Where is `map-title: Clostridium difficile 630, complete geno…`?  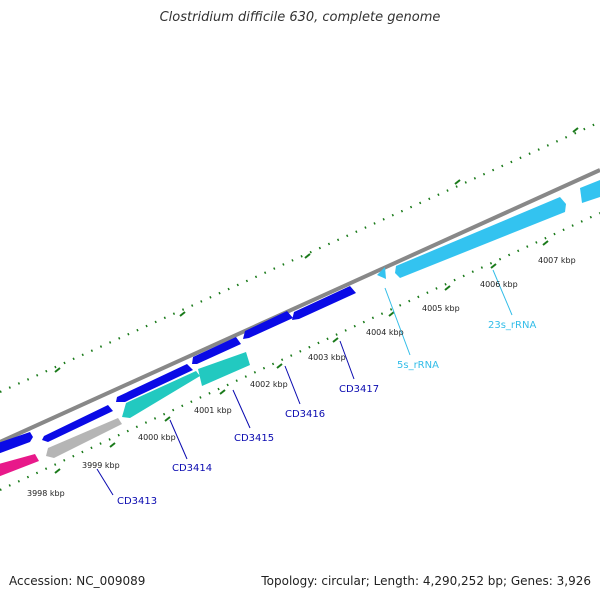 map-title: Clostridium difficile 630, complete geno… is located at coordinates (300, 17).